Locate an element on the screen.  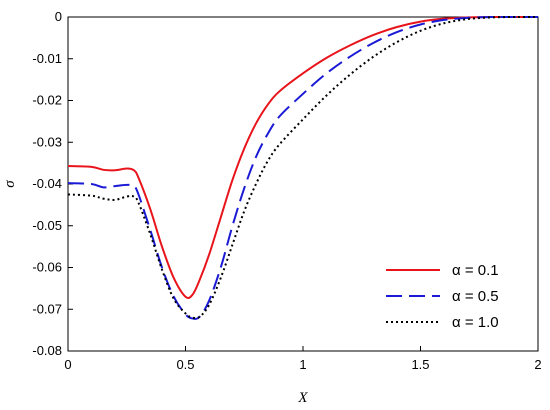
legend: α = 0.1 α = 0.5 α = 1.0 is located at coordinates (442, 296).